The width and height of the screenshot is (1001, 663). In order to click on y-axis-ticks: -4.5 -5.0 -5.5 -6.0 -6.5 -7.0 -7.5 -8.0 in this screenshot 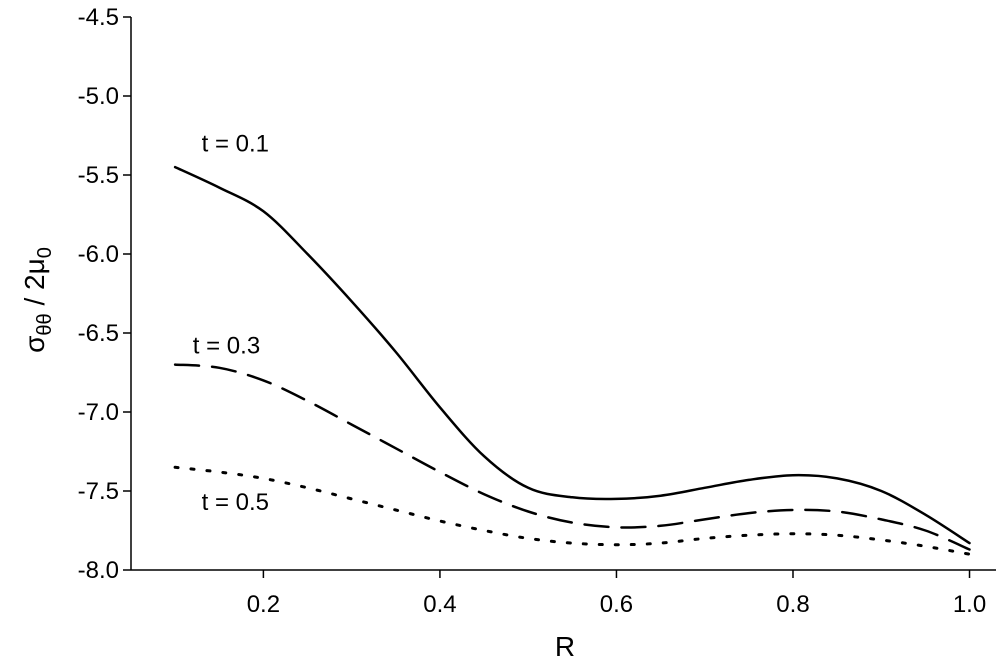, I will do `click(104, 294)`.